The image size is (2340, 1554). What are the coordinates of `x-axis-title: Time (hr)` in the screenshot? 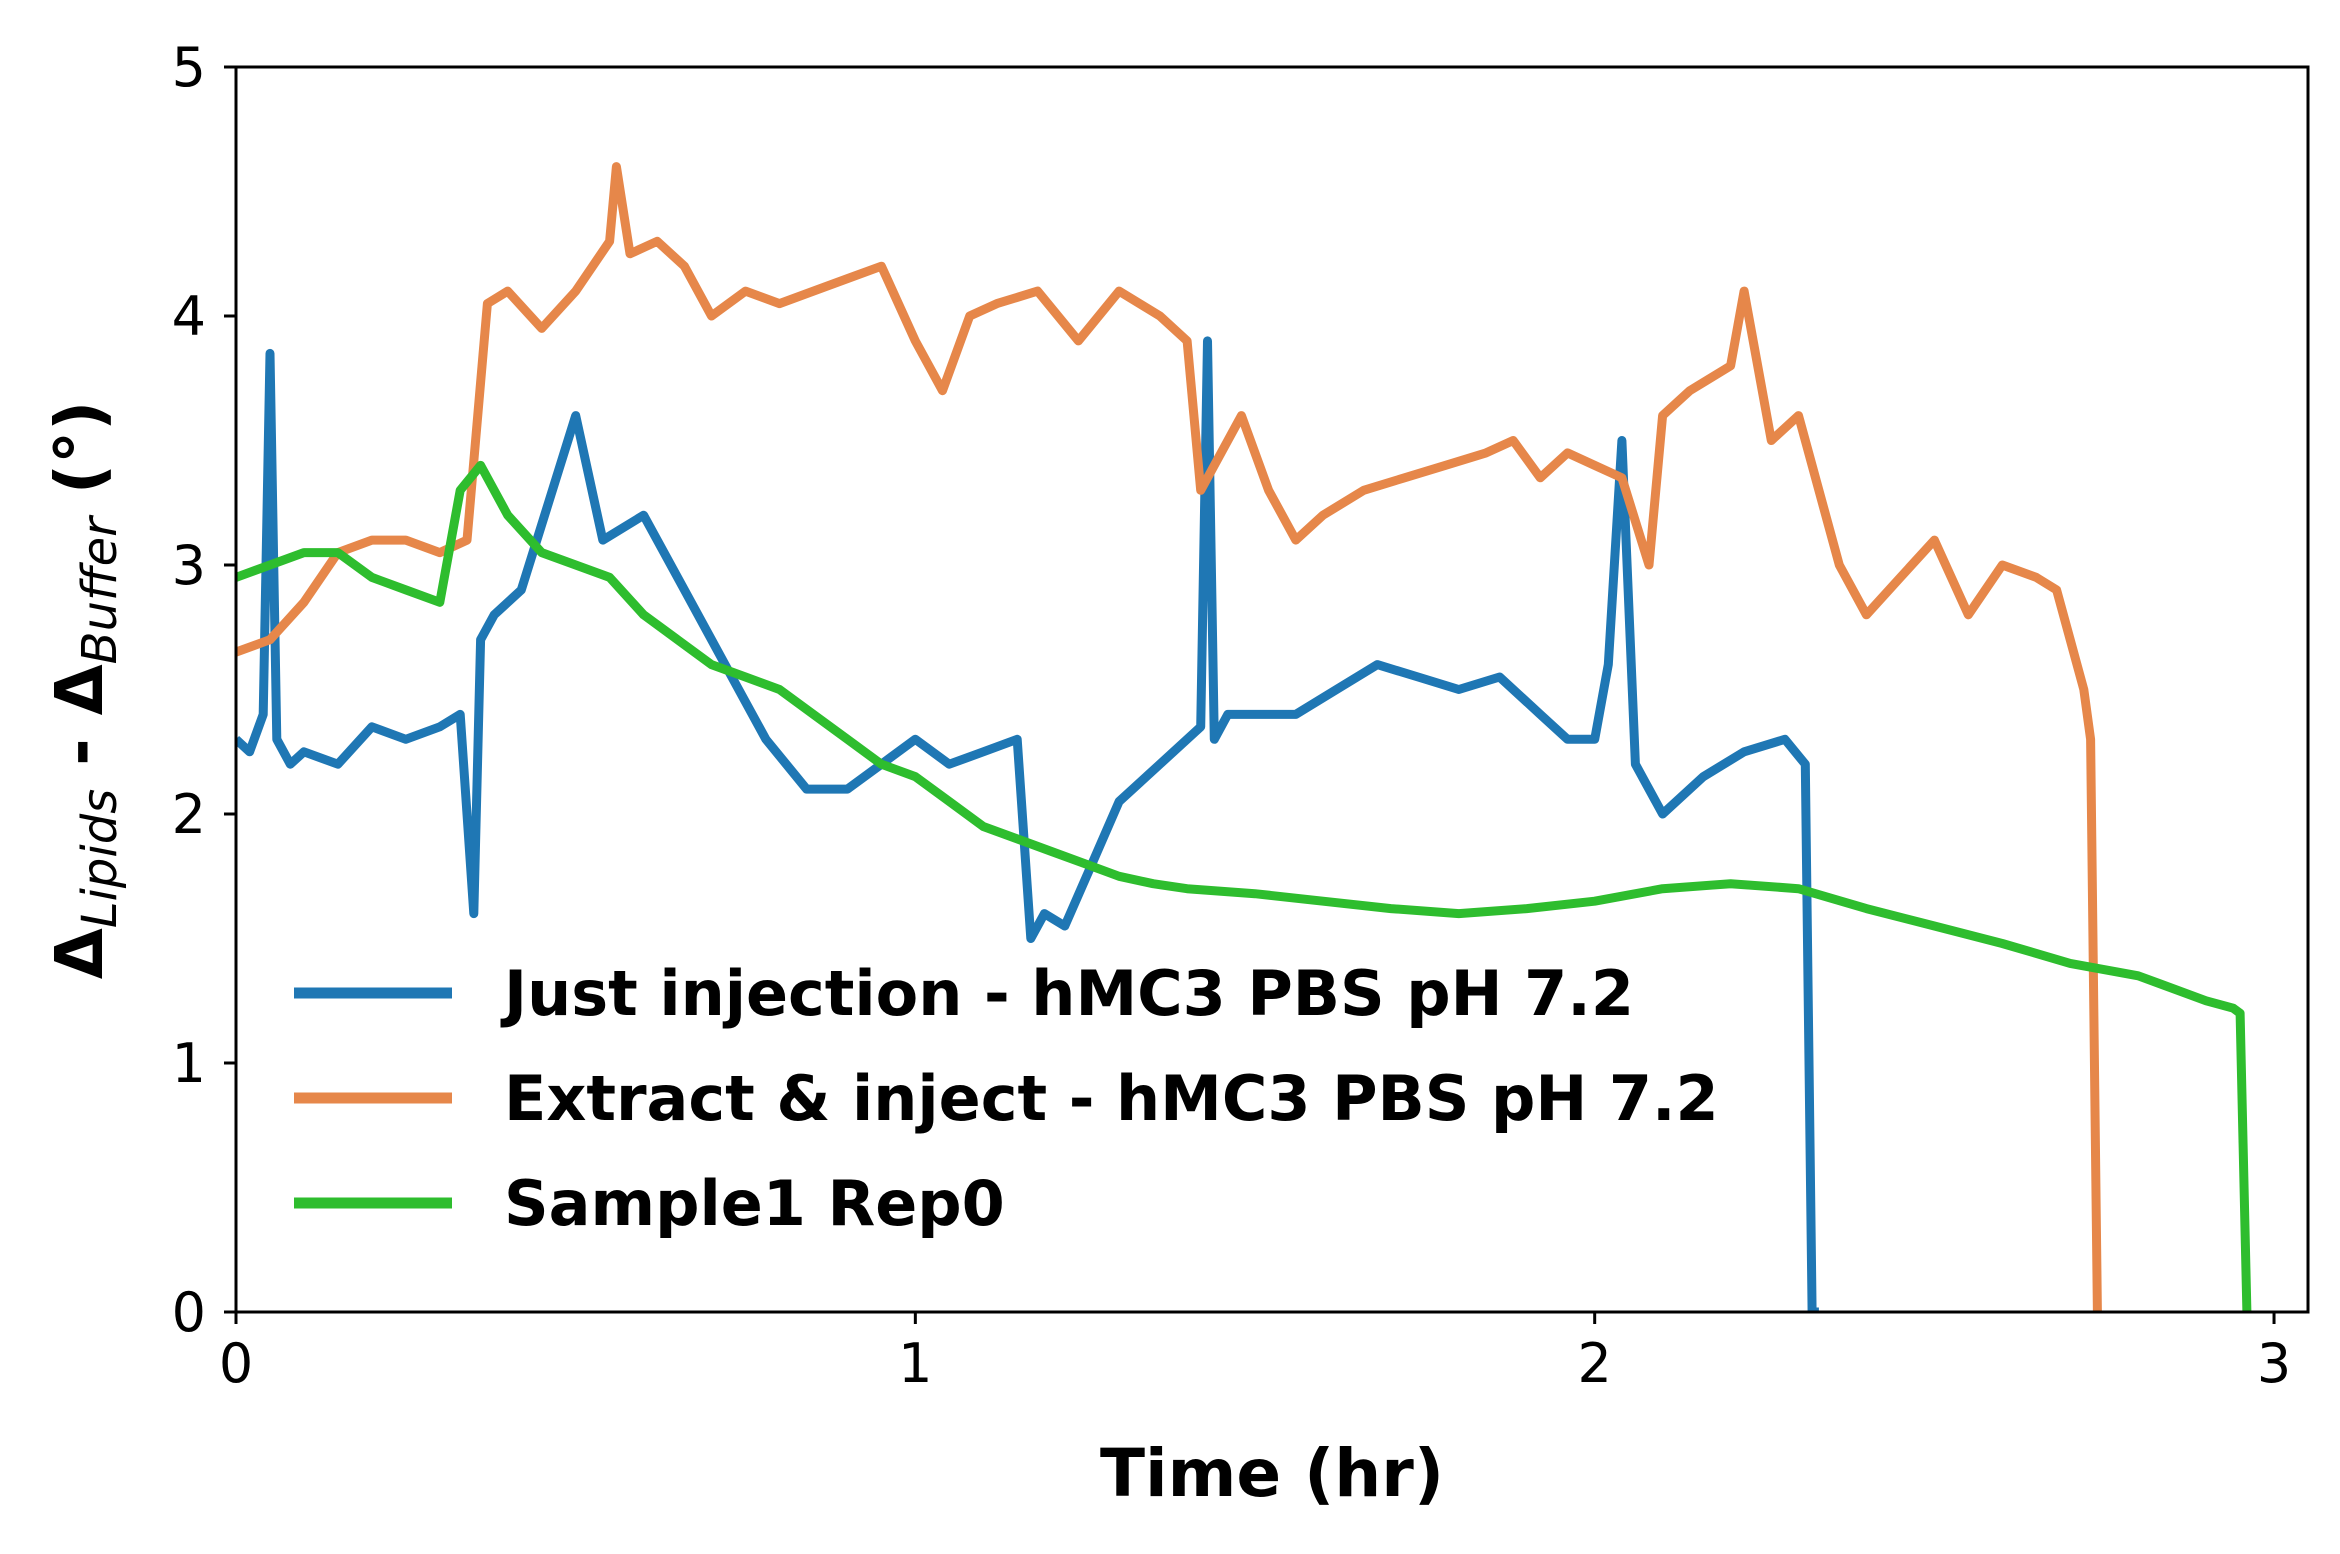 It's located at (1272, 1473).